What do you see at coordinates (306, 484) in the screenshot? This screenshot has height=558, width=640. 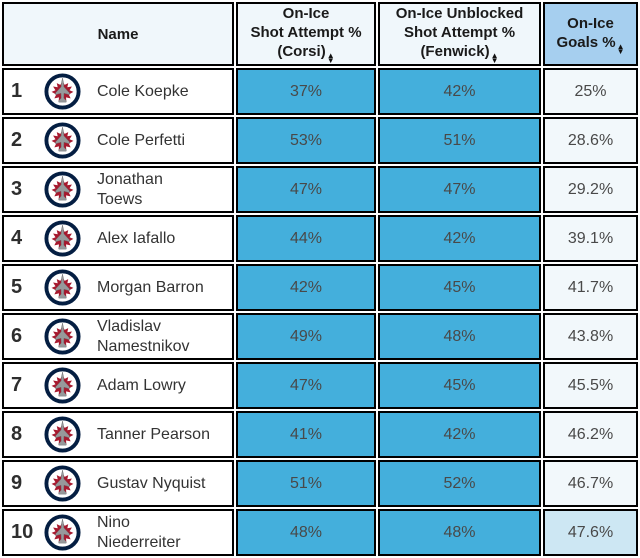 I see `corsi-value: 51%` at bounding box center [306, 484].